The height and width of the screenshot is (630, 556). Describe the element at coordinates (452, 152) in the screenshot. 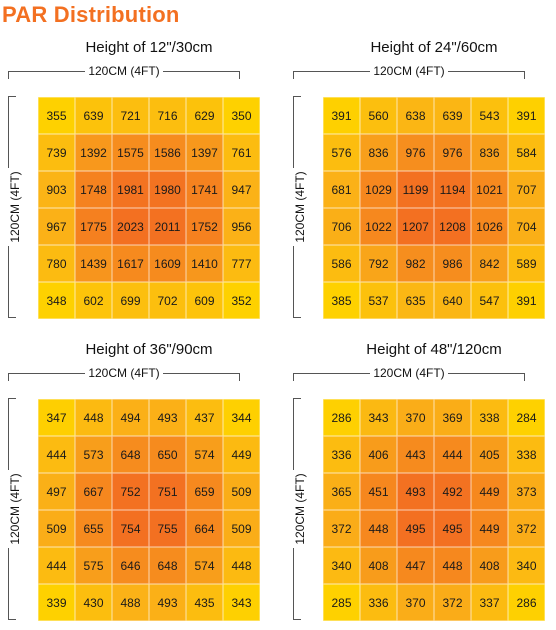

I see `par-cell-r2-c4: 976` at that location.